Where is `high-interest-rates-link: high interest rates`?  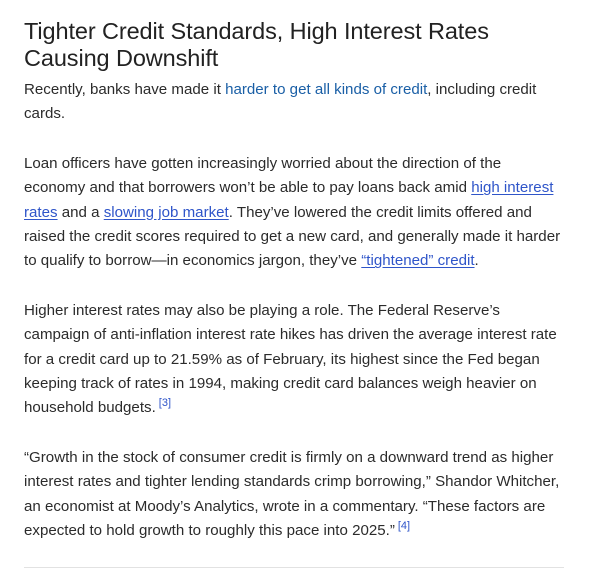 high-interest-rates-link: high interest rates is located at coordinates (289, 200).